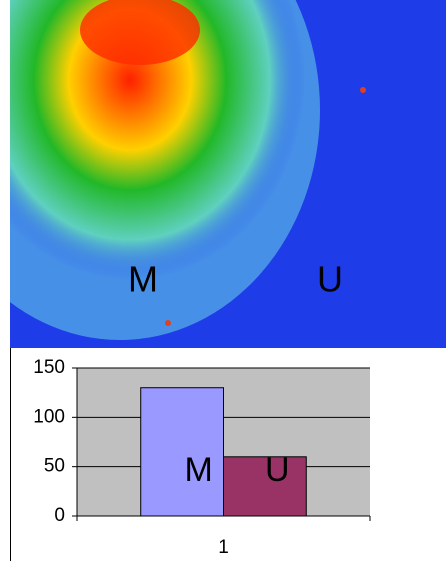 The height and width of the screenshot is (561, 446). Describe the element at coordinates (59, 515) in the screenshot. I see `y-tick-label: 0` at that location.